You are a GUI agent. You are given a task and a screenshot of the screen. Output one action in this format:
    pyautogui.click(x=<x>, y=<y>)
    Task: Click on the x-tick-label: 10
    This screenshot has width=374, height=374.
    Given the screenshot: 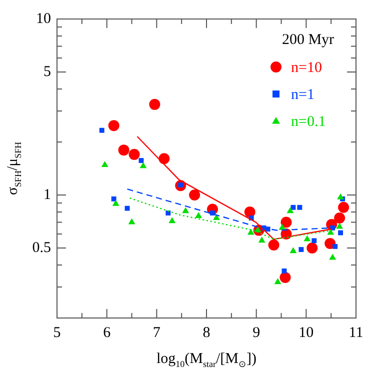 What is the action you would take?
    pyautogui.click(x=306, y=332)
    